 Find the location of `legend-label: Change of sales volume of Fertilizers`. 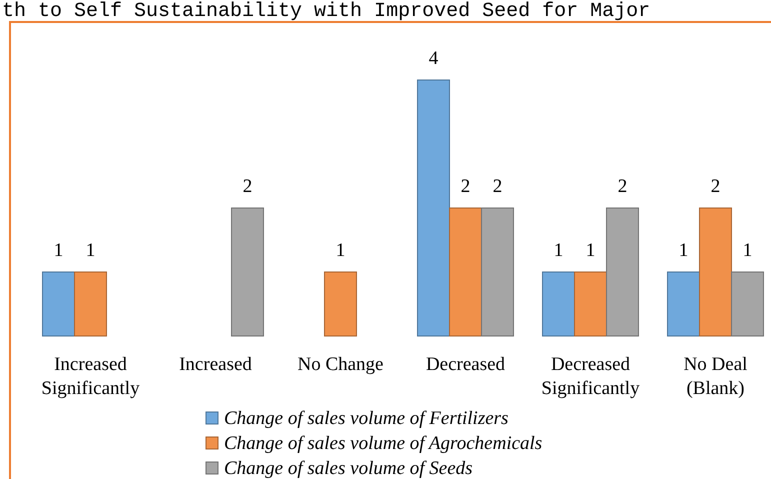

legend-label: Change of sales volume of Fertilizers is located at coordinates (366, 418).